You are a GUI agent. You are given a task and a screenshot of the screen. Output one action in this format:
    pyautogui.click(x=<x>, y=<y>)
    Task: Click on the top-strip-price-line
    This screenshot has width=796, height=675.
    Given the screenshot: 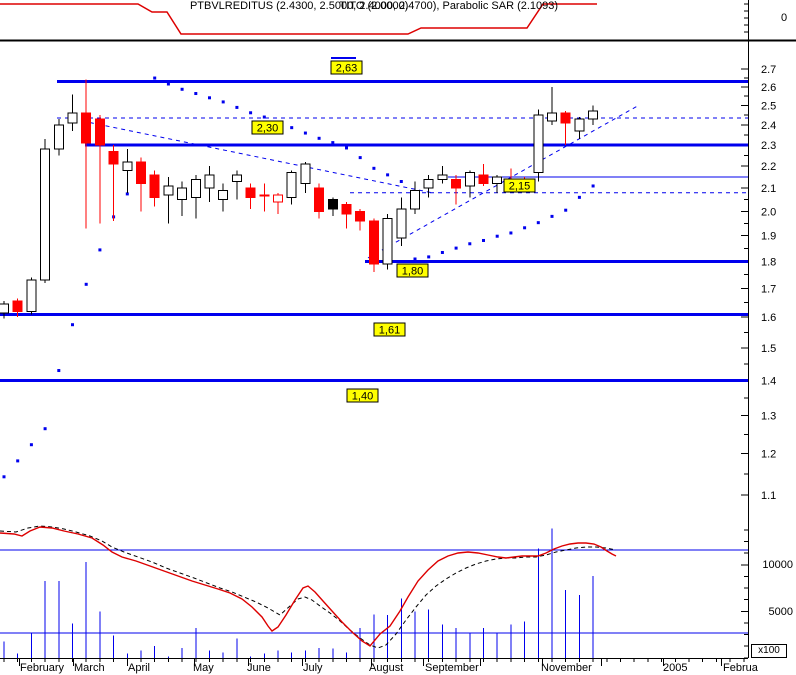 What is the action you would take?
    pyautogui.click(x=298, y=19)
    